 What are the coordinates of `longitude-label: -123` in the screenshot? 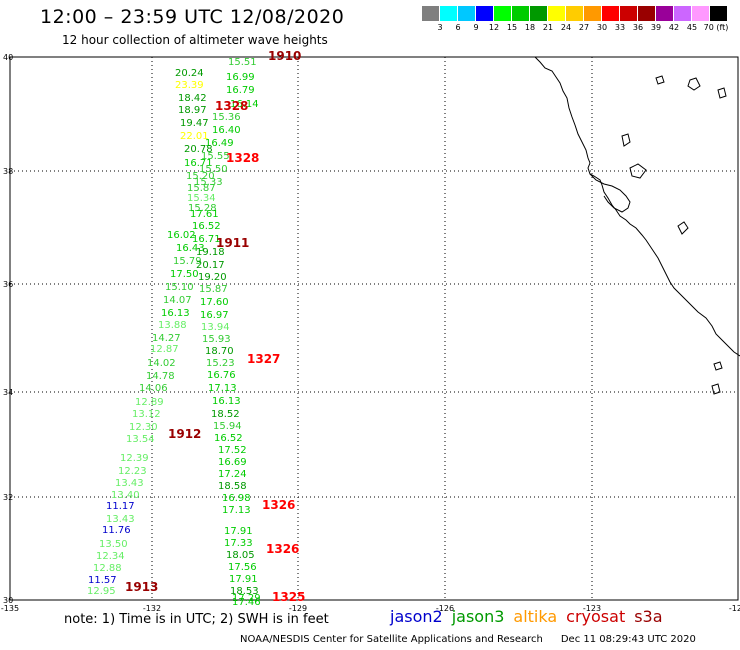 It's located at (592, 608).